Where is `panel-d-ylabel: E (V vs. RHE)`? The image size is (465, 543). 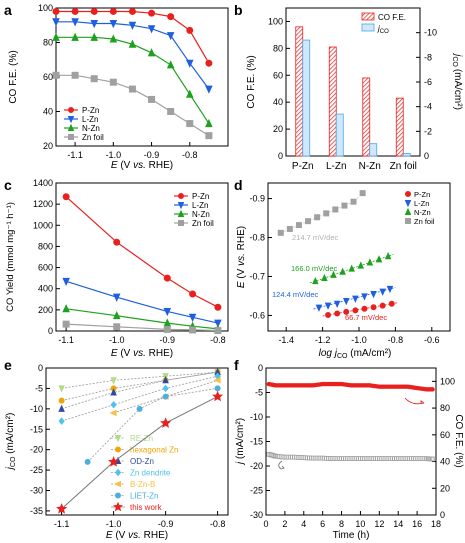 panel-d-ylabel: E (V vs. RHE) is located at coordinates (241, 257).